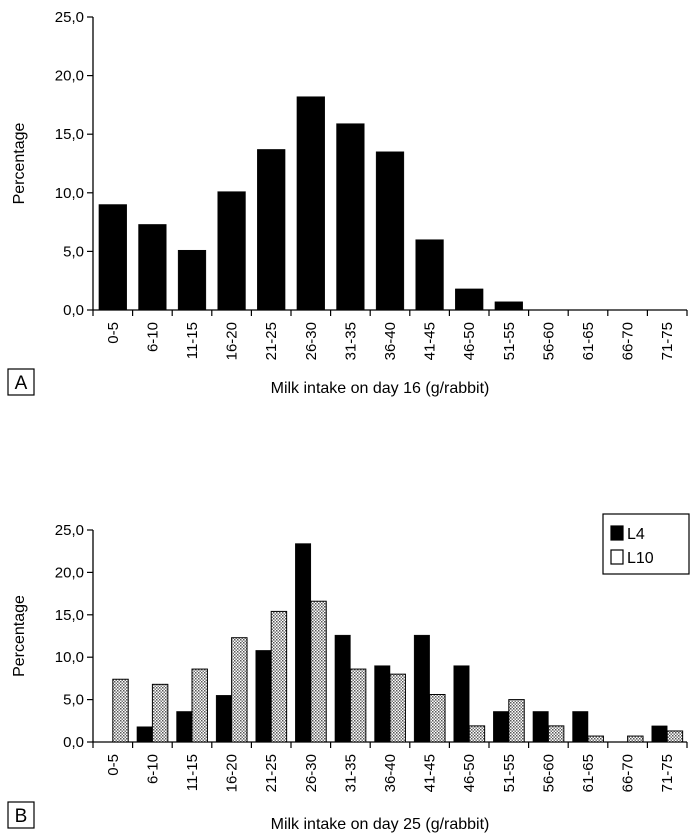  I want to click on panel-letter: B, so click(21, 816).